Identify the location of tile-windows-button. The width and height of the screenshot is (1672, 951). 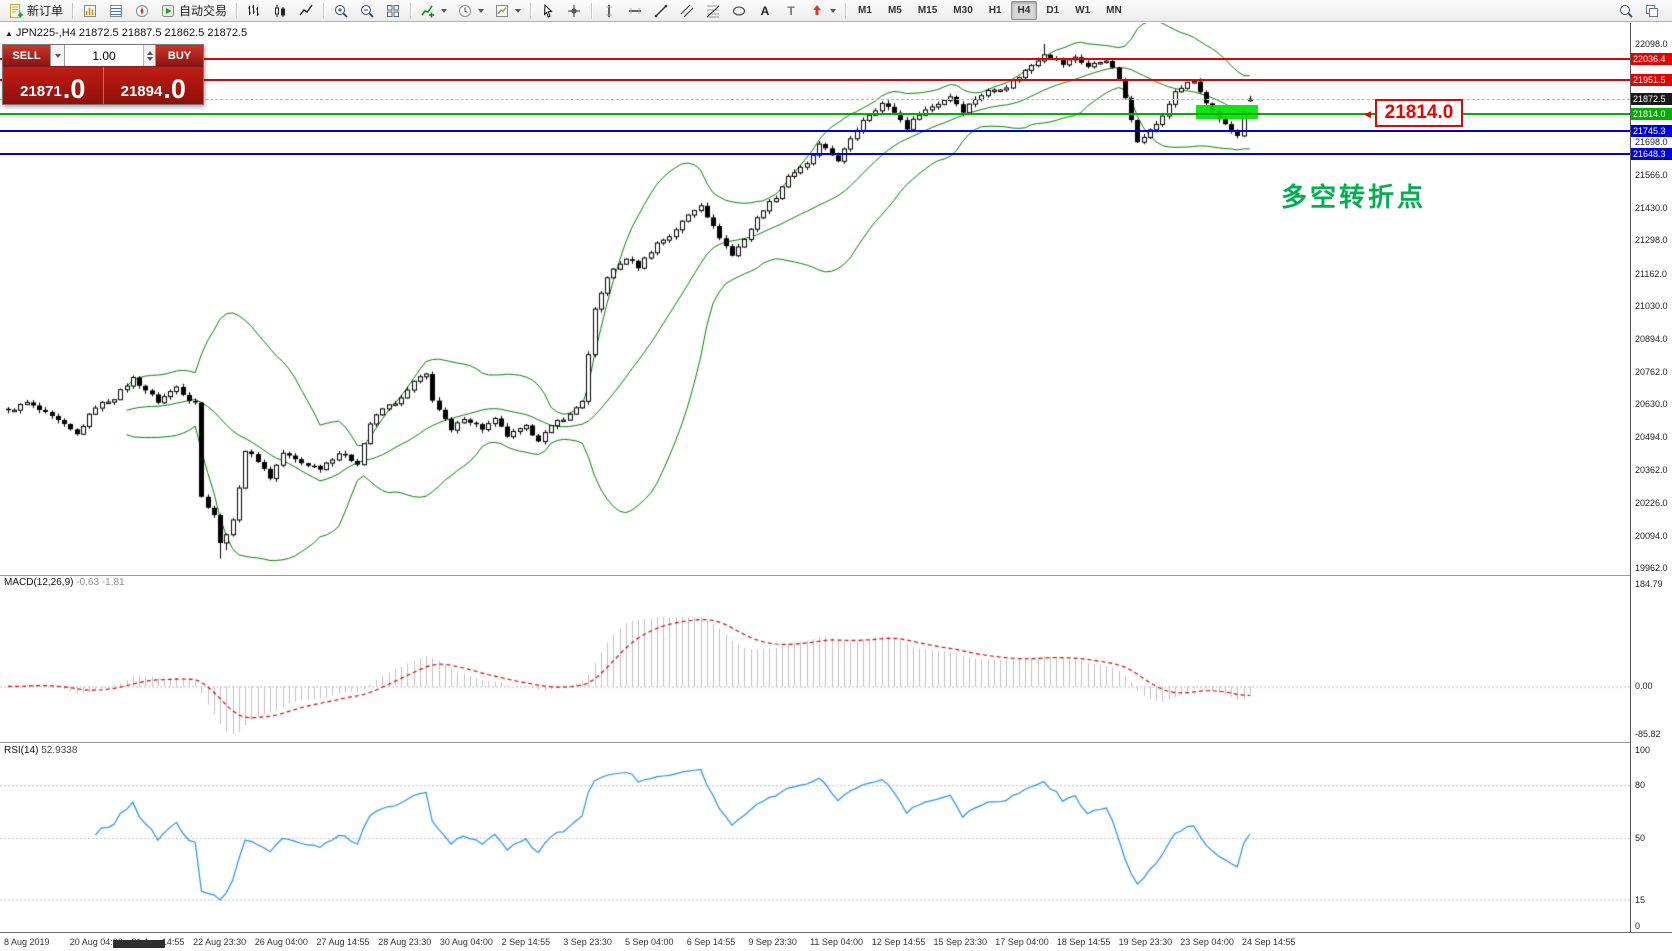
(393, 11).